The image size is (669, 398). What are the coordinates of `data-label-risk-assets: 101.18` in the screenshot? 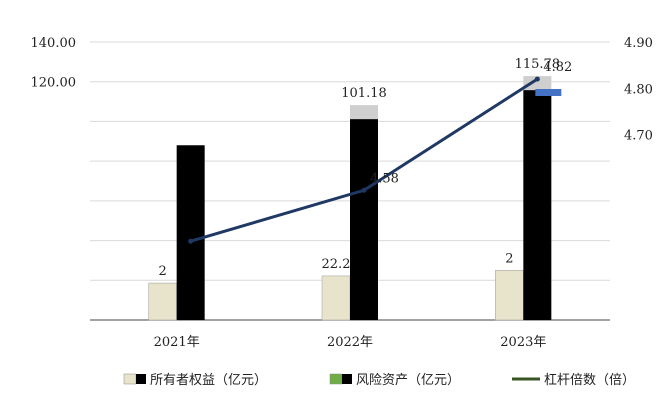 It's located at (364, 93).